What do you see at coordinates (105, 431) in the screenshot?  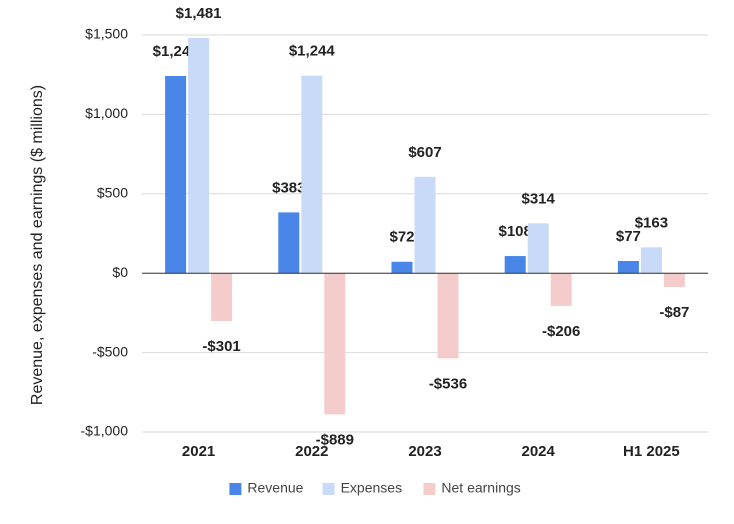 I see `y-tick-label: -$1,000` at bounding box center [105, 431].